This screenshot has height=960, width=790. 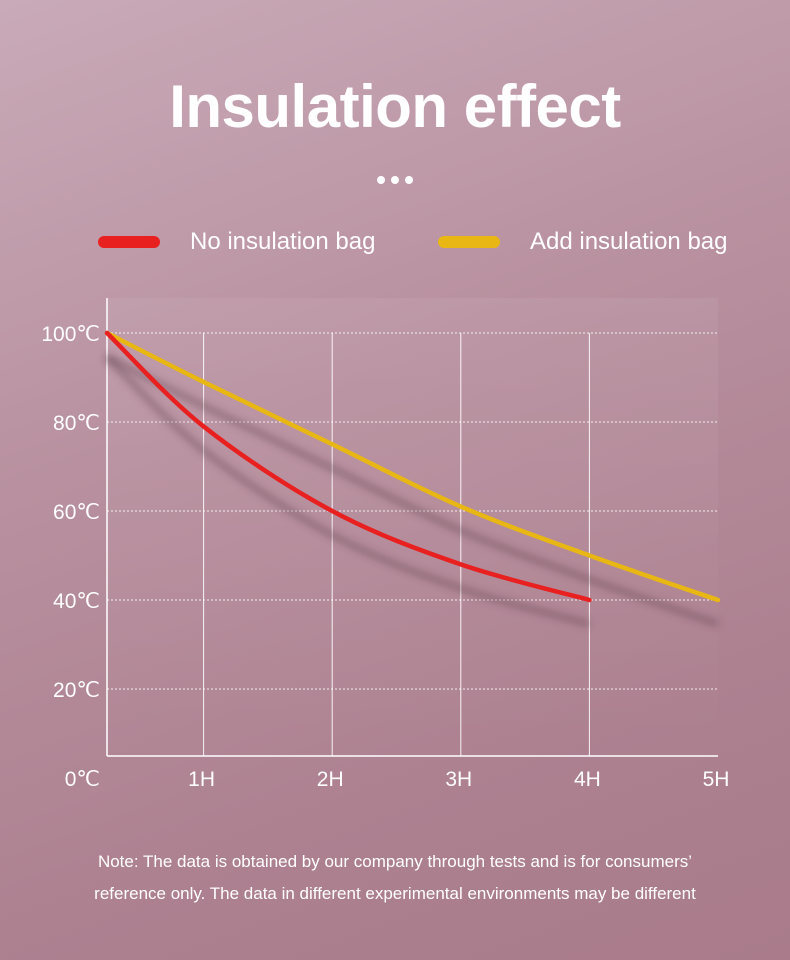 What do you see at coordinates (283, 241) in the screenshot?
I see `legend-label: No insulation bag` at bounding box center [283, 241].